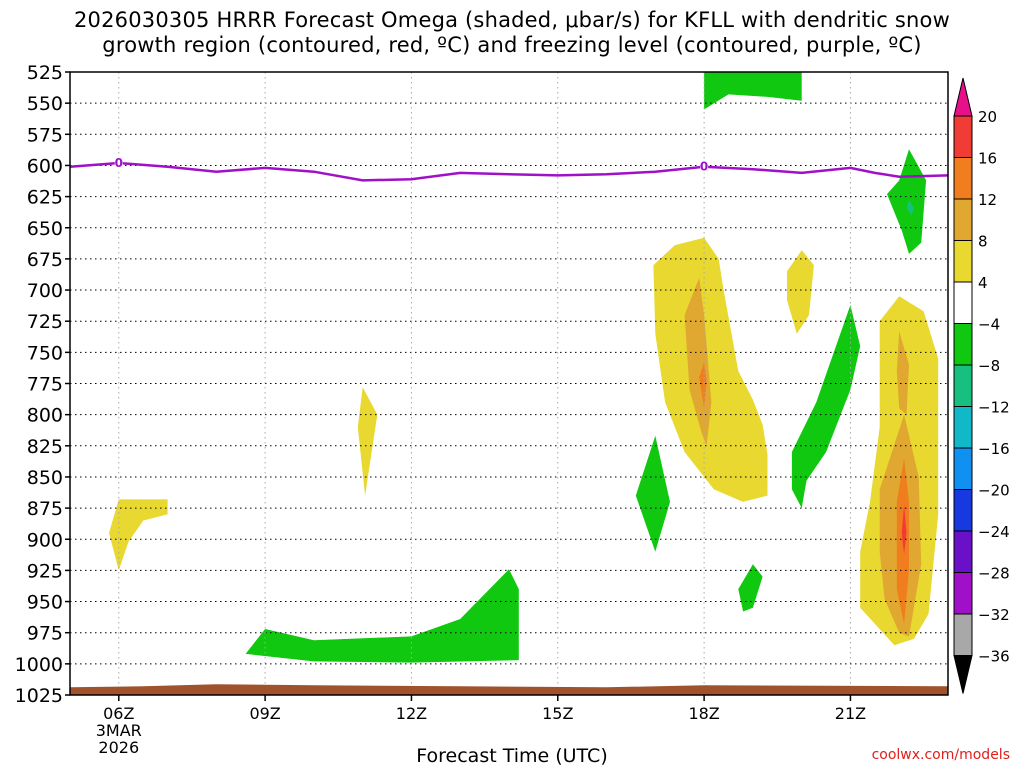 The height and width of the screenshot is (768, 1024). Describe the element at coordinates (850, 713) in the screenshot. I see `x-tick-label: 21Z` at that location.